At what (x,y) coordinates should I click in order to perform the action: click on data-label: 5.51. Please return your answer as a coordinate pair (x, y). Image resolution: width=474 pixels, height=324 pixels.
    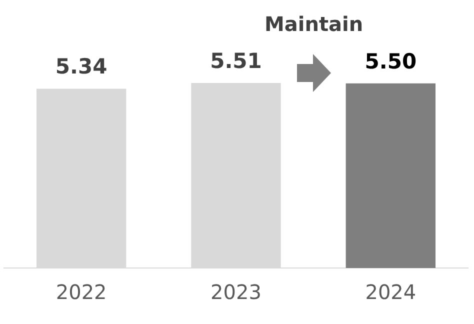
    Looking at the image, I should click on (236, 60).